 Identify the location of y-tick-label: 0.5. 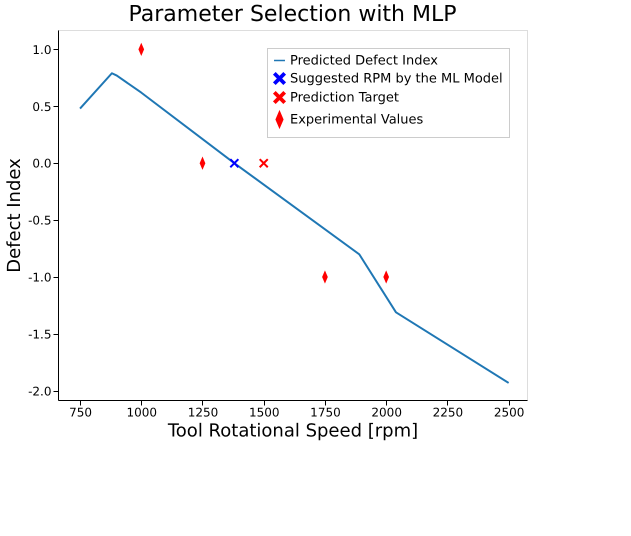
(42, 107).